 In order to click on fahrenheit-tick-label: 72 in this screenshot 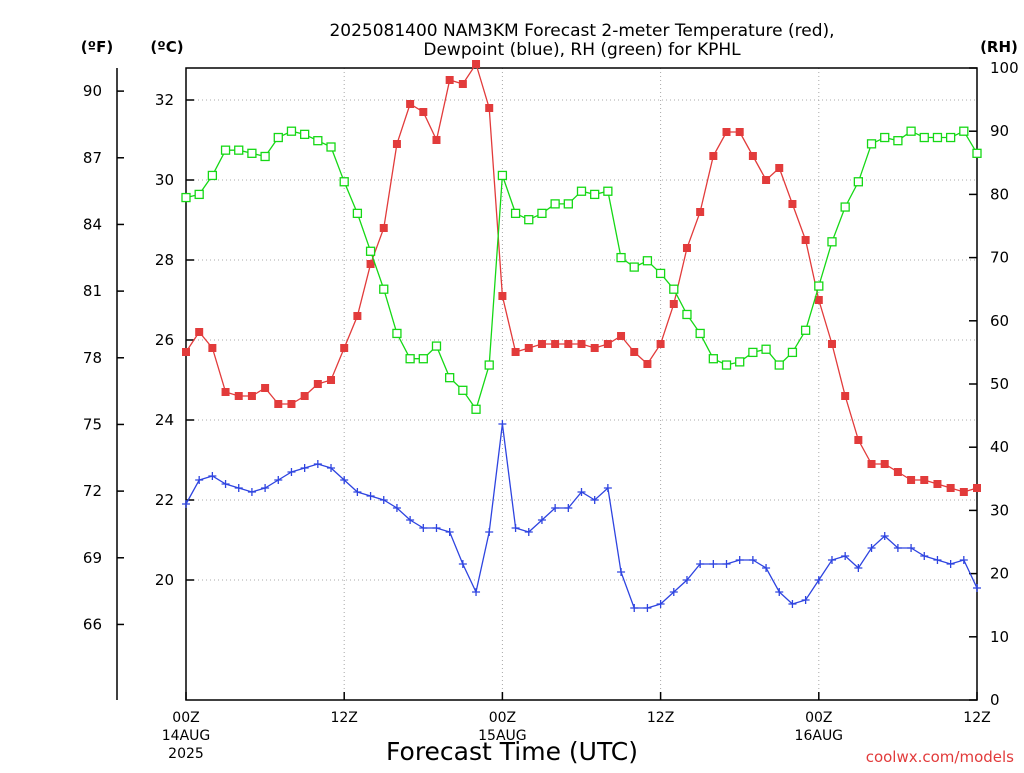, I will do `click(92, 491)`.